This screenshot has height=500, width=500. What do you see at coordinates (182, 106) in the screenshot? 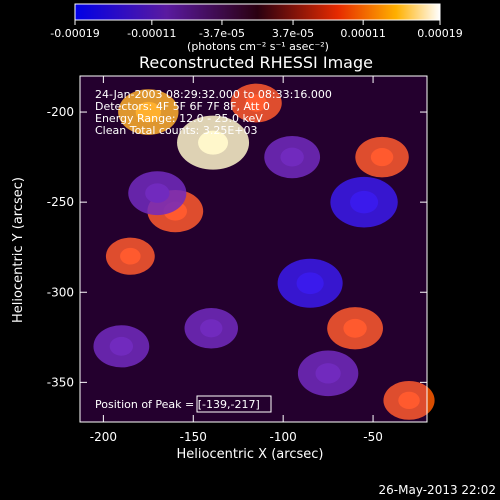
I see `info-line: Detectors: 4F 5F 6F 7F 8F, Att 0` at bounding box center [182, 106].